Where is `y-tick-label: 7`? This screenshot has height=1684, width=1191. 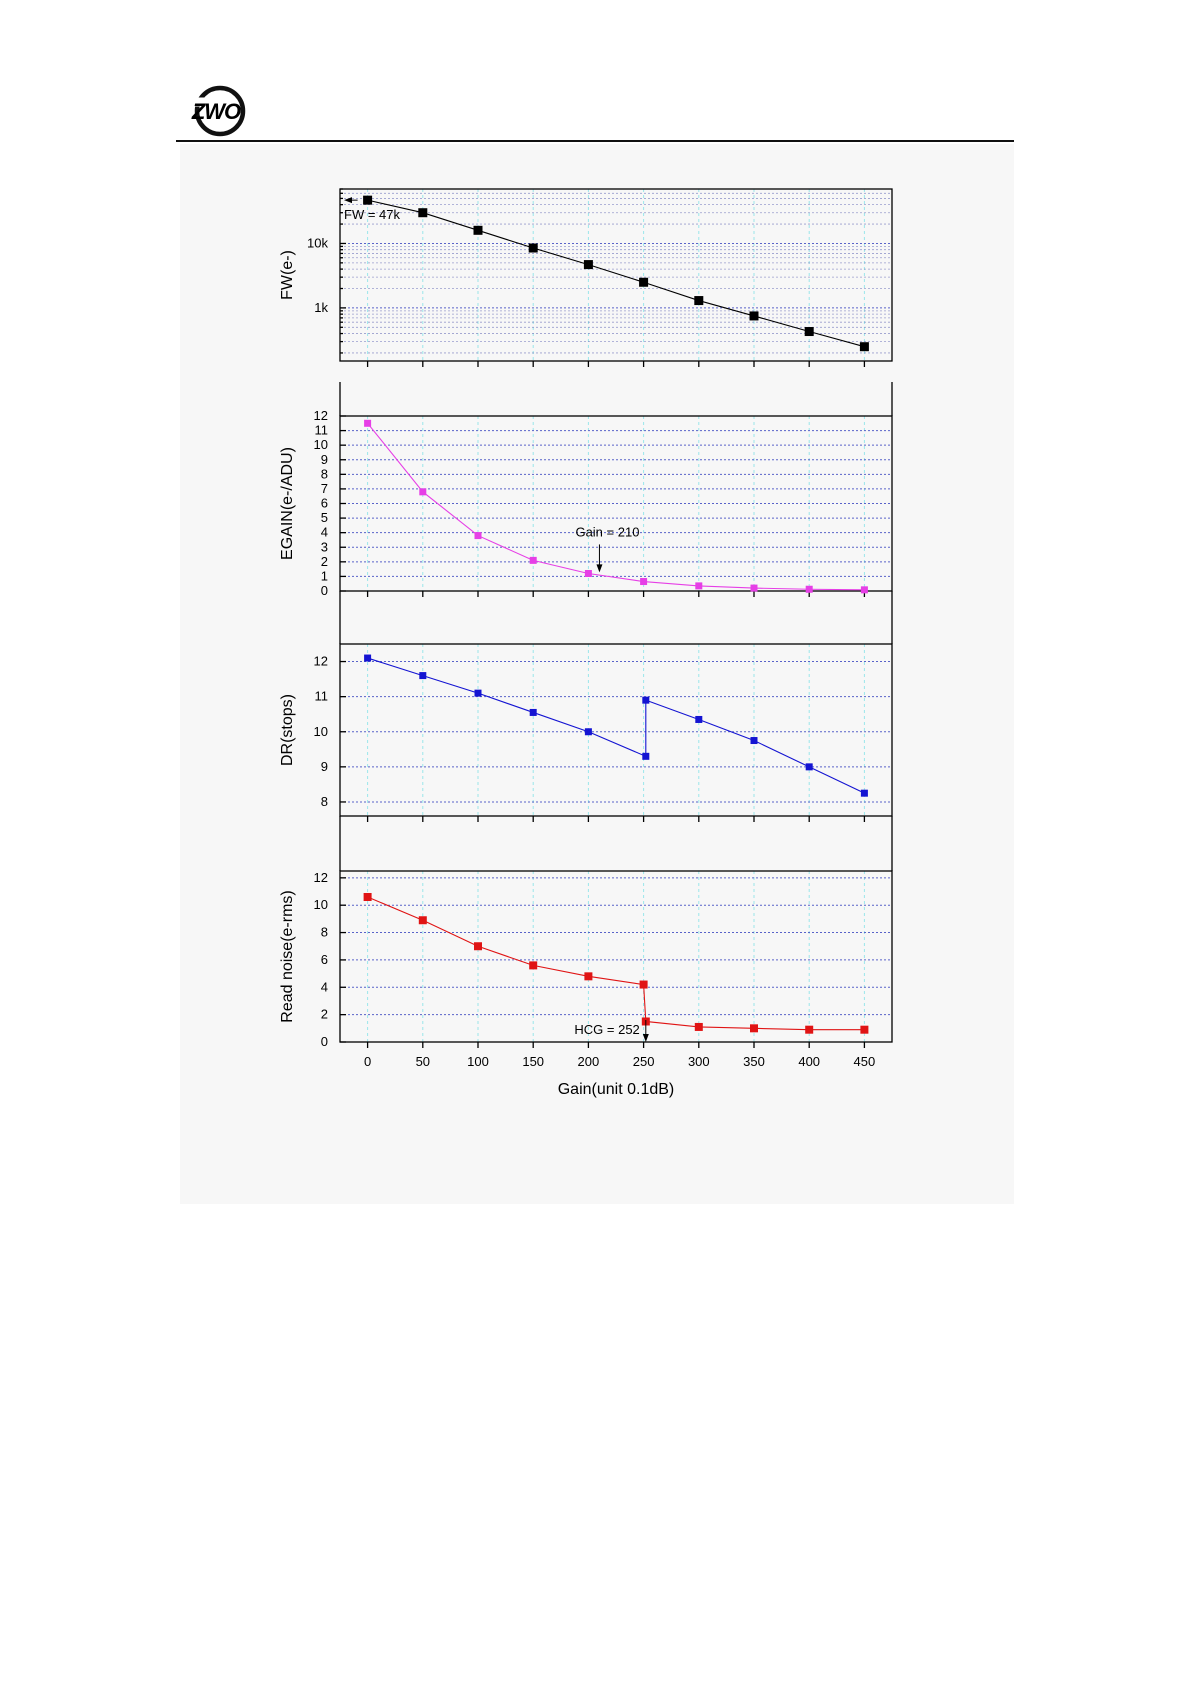
y-tick-label: 7 is located at coordinates (324, 488).